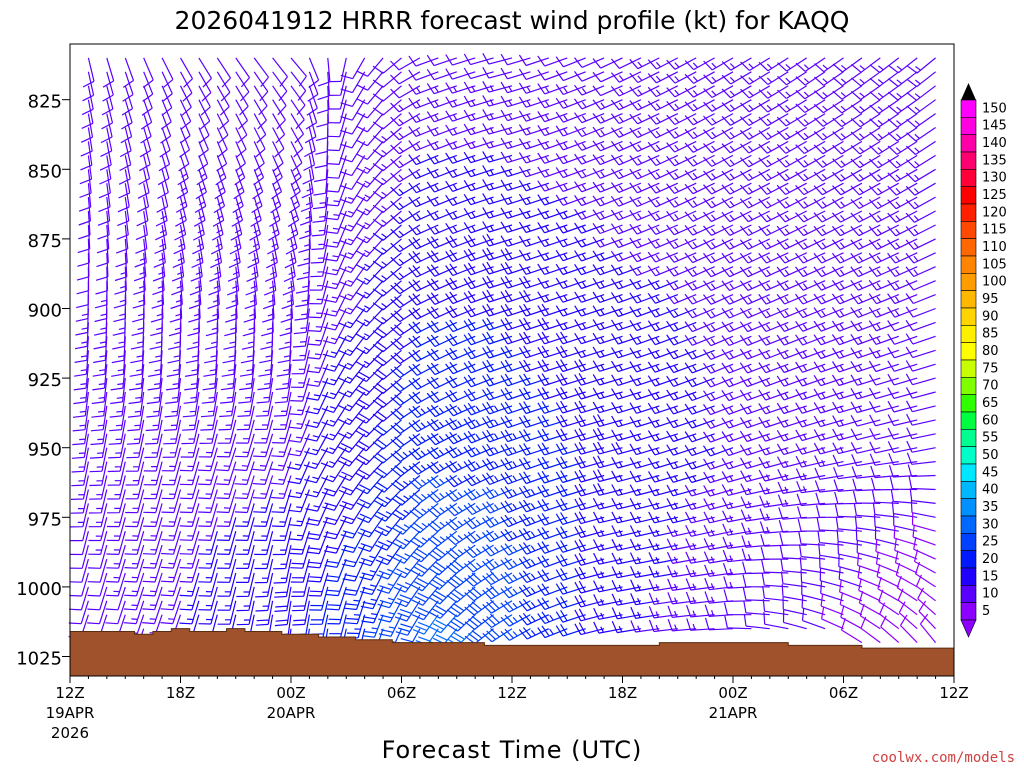 This screenshot has height=768, width=1024. Describe the element at coordinates (994, 108) in the screenshot. I see `legend-label: 150` at that location.